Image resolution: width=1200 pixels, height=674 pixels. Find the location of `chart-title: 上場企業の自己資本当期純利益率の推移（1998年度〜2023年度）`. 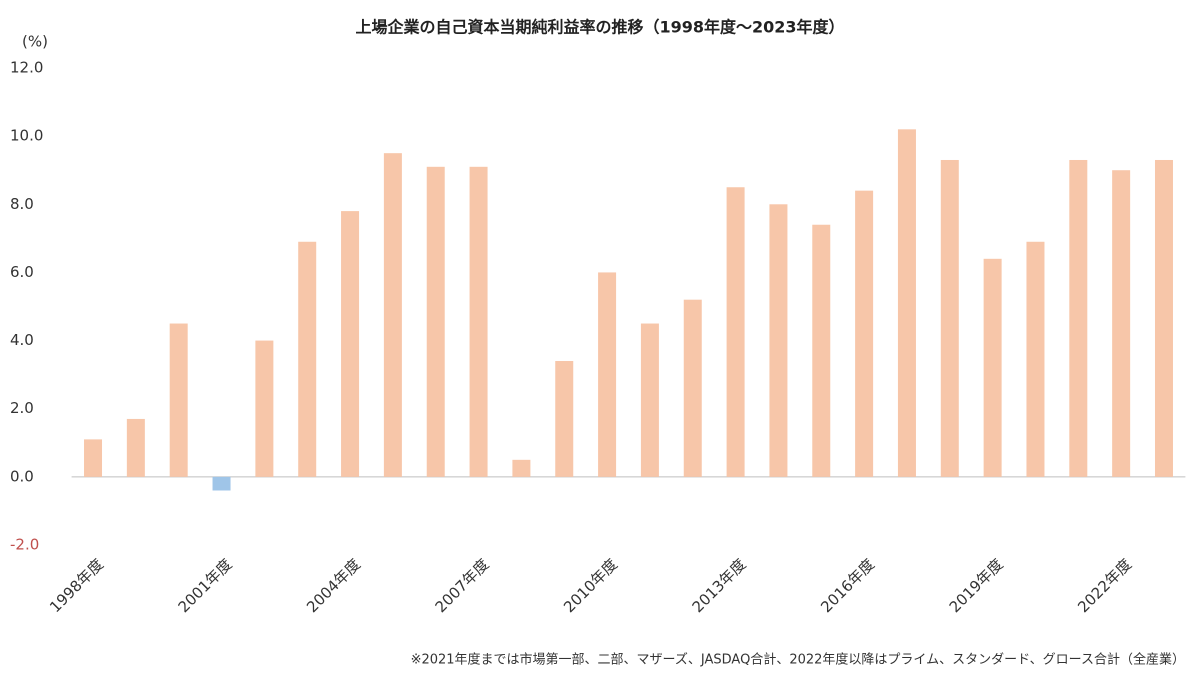

chart-title: 上場企業の自己資本当期純利益率の推移（1998年度〜2023年度） is located at coordinates (599, 27).